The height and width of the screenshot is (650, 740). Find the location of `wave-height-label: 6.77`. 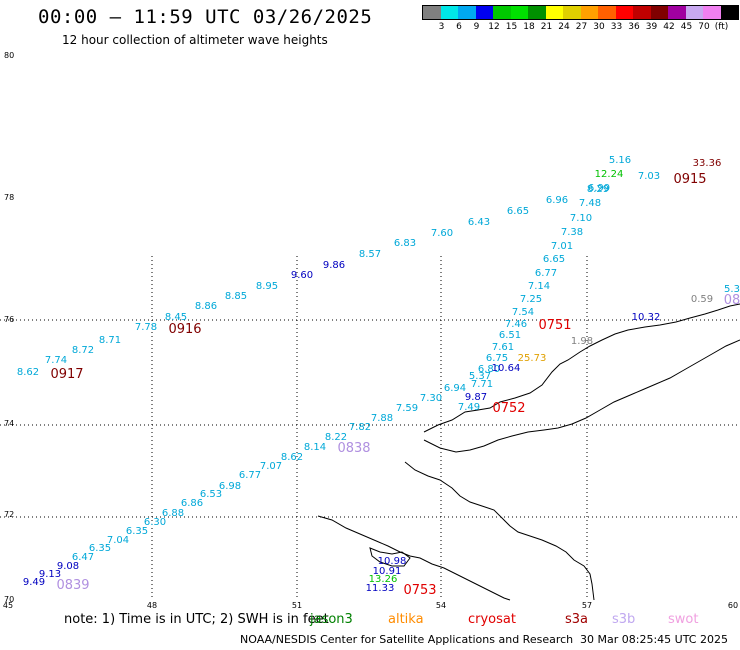

wave-height-label: 6.77 is located at coordinates (546, 273).